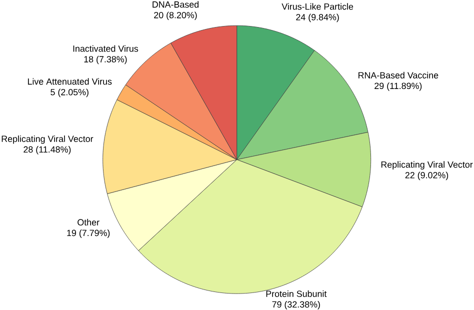  What do you see at coordinates (318, 6) in the screenshot?
I see `slice-label: Virus-Like Particle` at bounding box center [318, 6].